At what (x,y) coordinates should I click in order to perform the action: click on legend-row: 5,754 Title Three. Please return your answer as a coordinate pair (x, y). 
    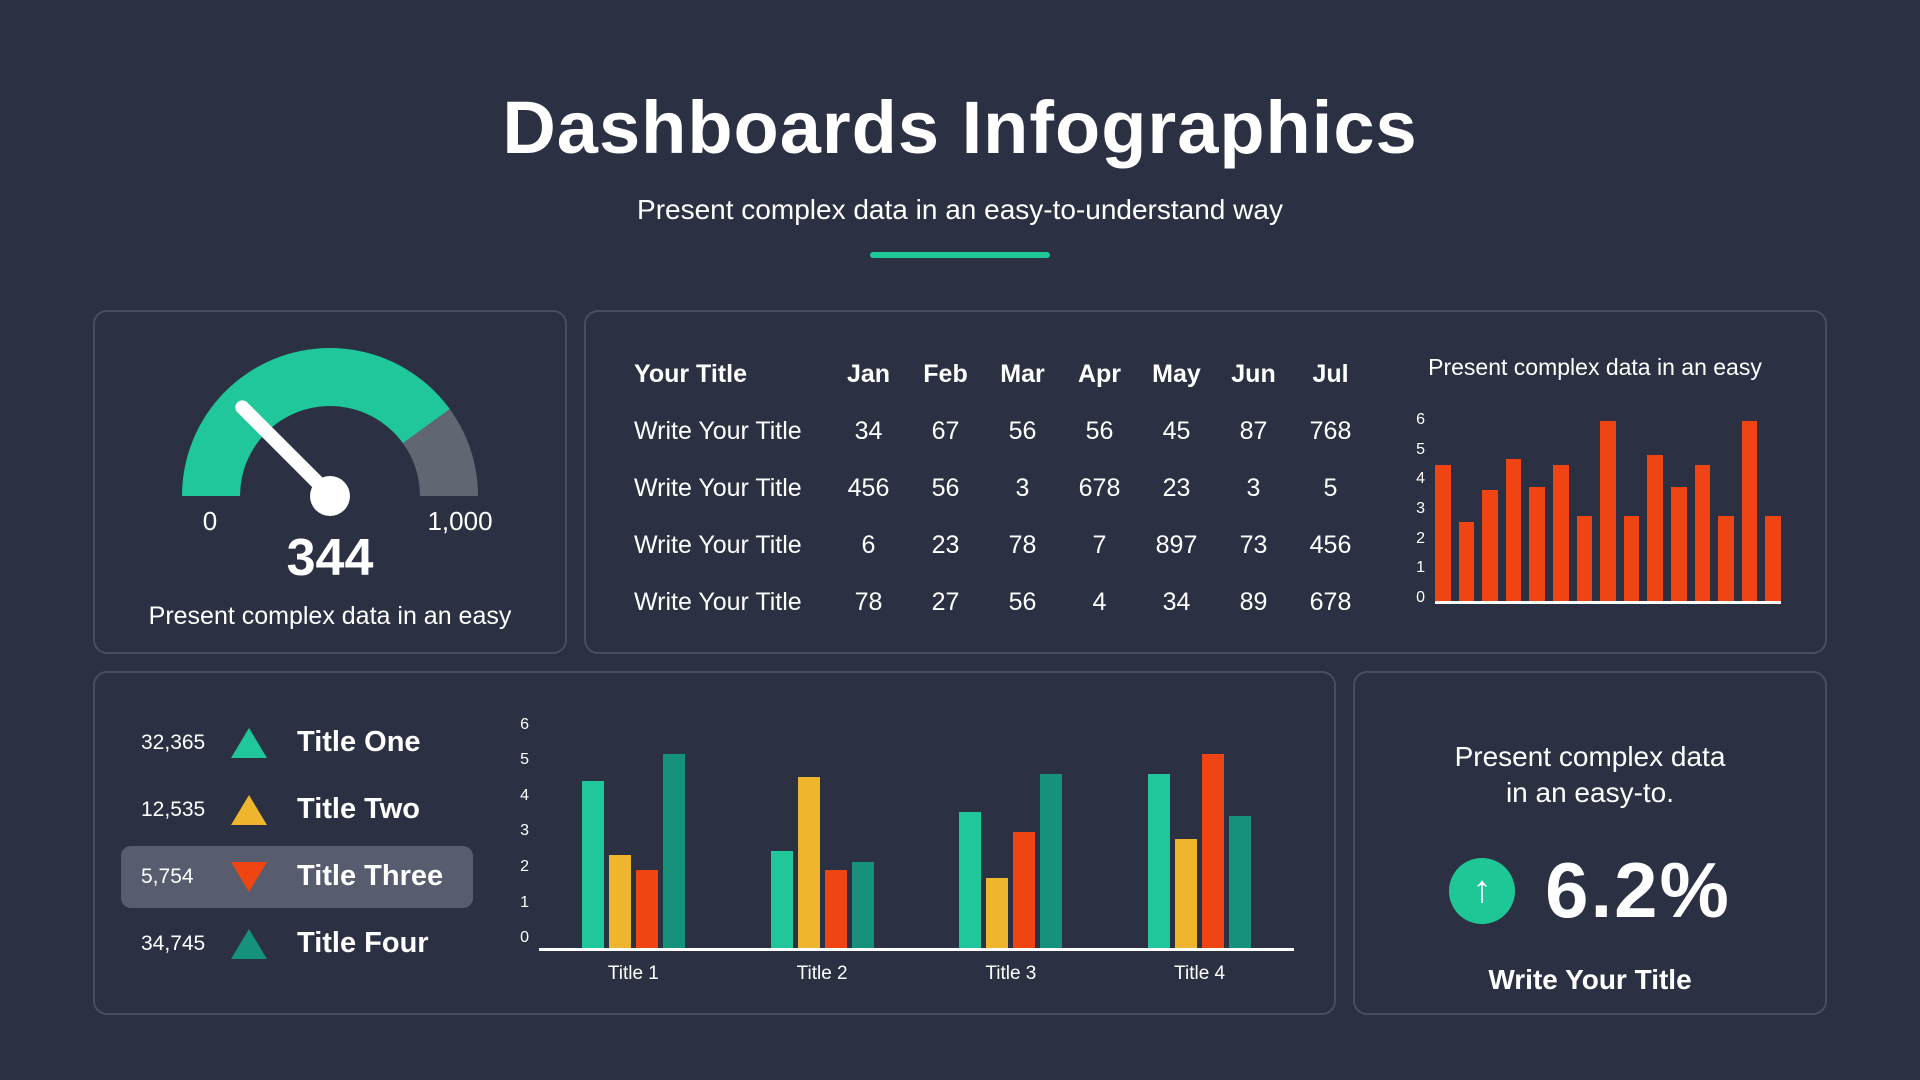
    Looking at the image, I should click on (297, 876).